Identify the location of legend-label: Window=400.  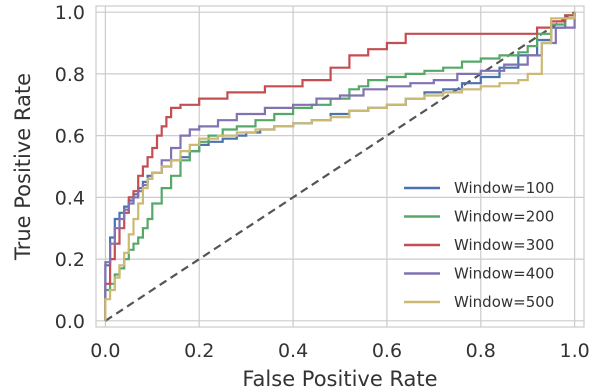
(504, 274).